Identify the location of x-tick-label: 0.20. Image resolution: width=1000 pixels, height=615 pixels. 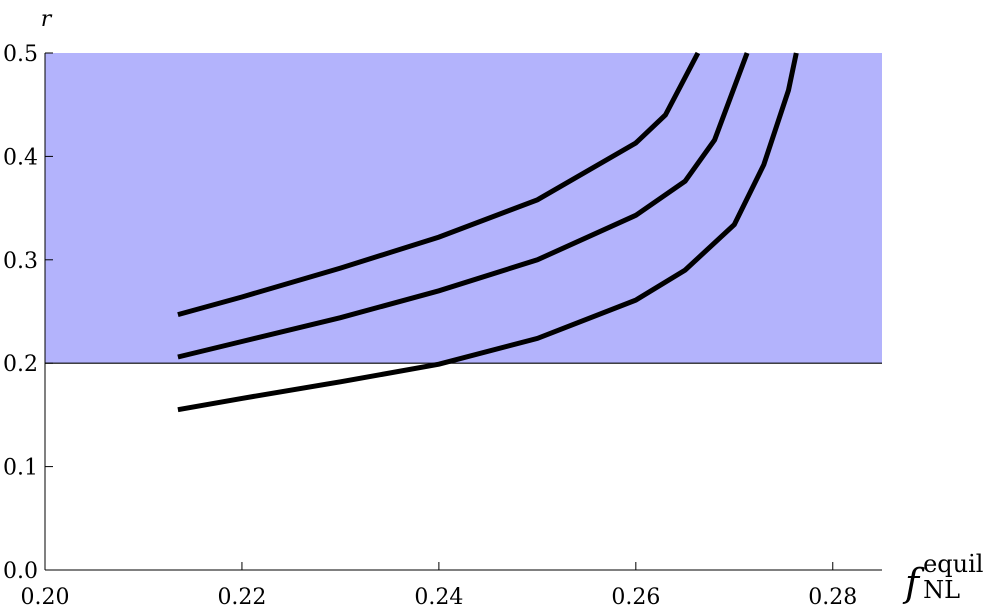
(45, 597).